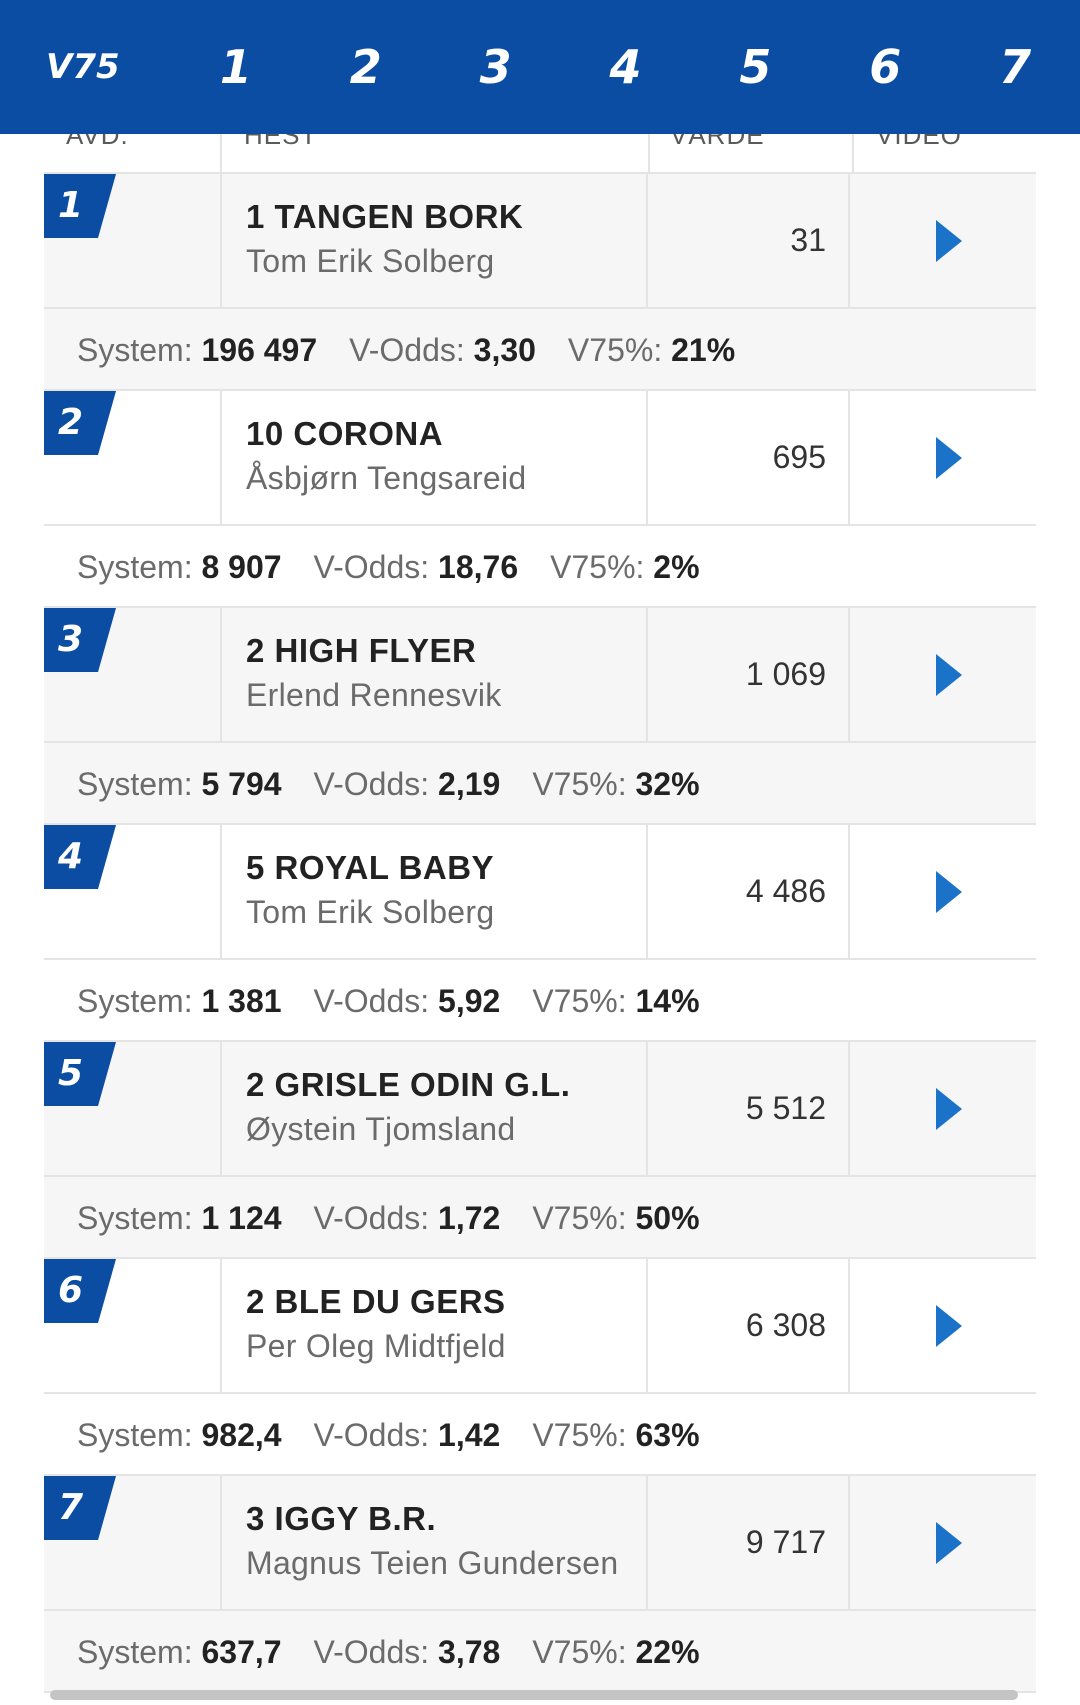 Image resolution: width=1080 pixels, height=1705 pixels. Describe the element at coordinates (885, 67) in the screenshot. I see `tab-race-6: 6` at that location.